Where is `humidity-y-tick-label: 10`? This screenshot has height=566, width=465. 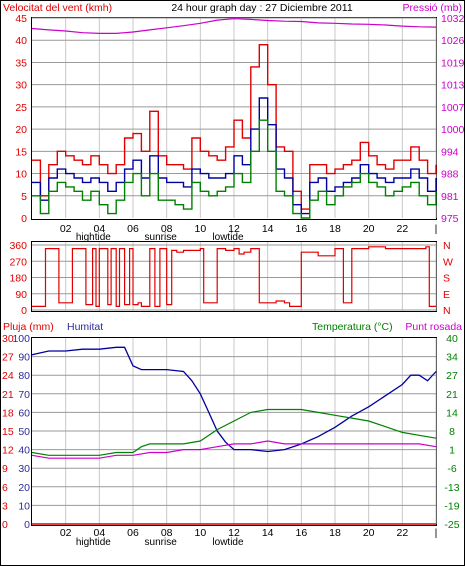 humidity-y-tick-label: 10 is located at coordinates (24, 506).